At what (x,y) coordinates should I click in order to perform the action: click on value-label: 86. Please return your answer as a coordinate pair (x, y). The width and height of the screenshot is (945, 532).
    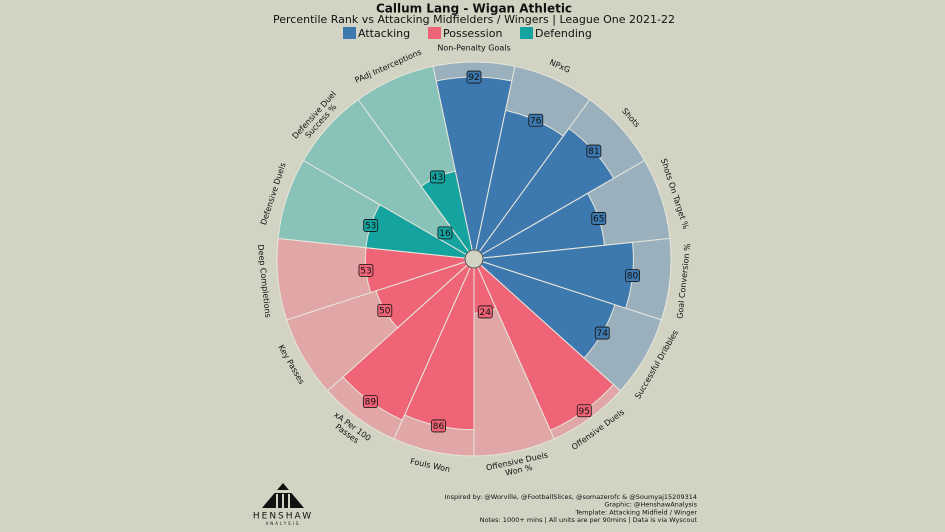
    Looking at the image, I should click on (439, 427).